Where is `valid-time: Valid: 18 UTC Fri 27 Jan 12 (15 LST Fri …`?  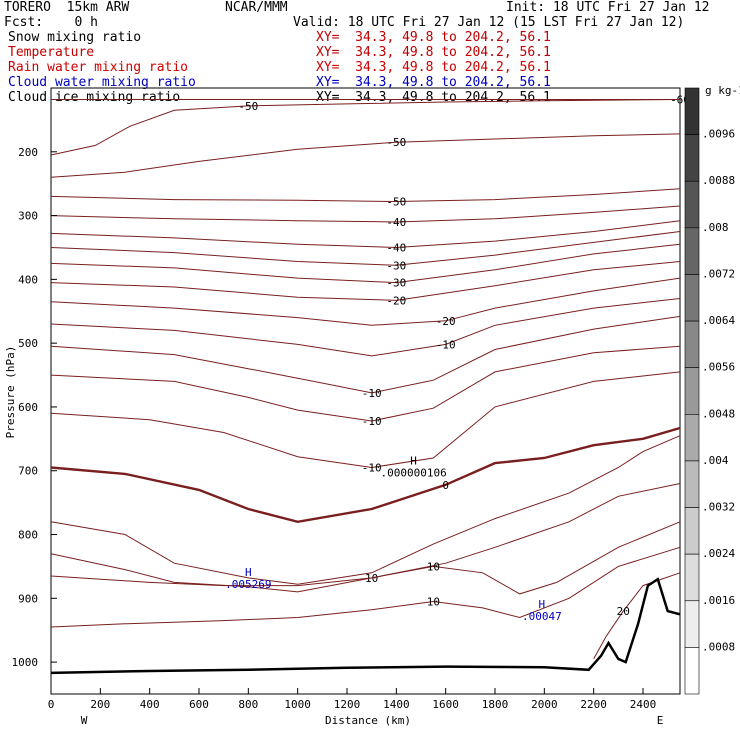
valid-time: Valid: 18 UTC Fri 27 Jan 12 (15 LST Fri … is located at coordinates (489, 22).